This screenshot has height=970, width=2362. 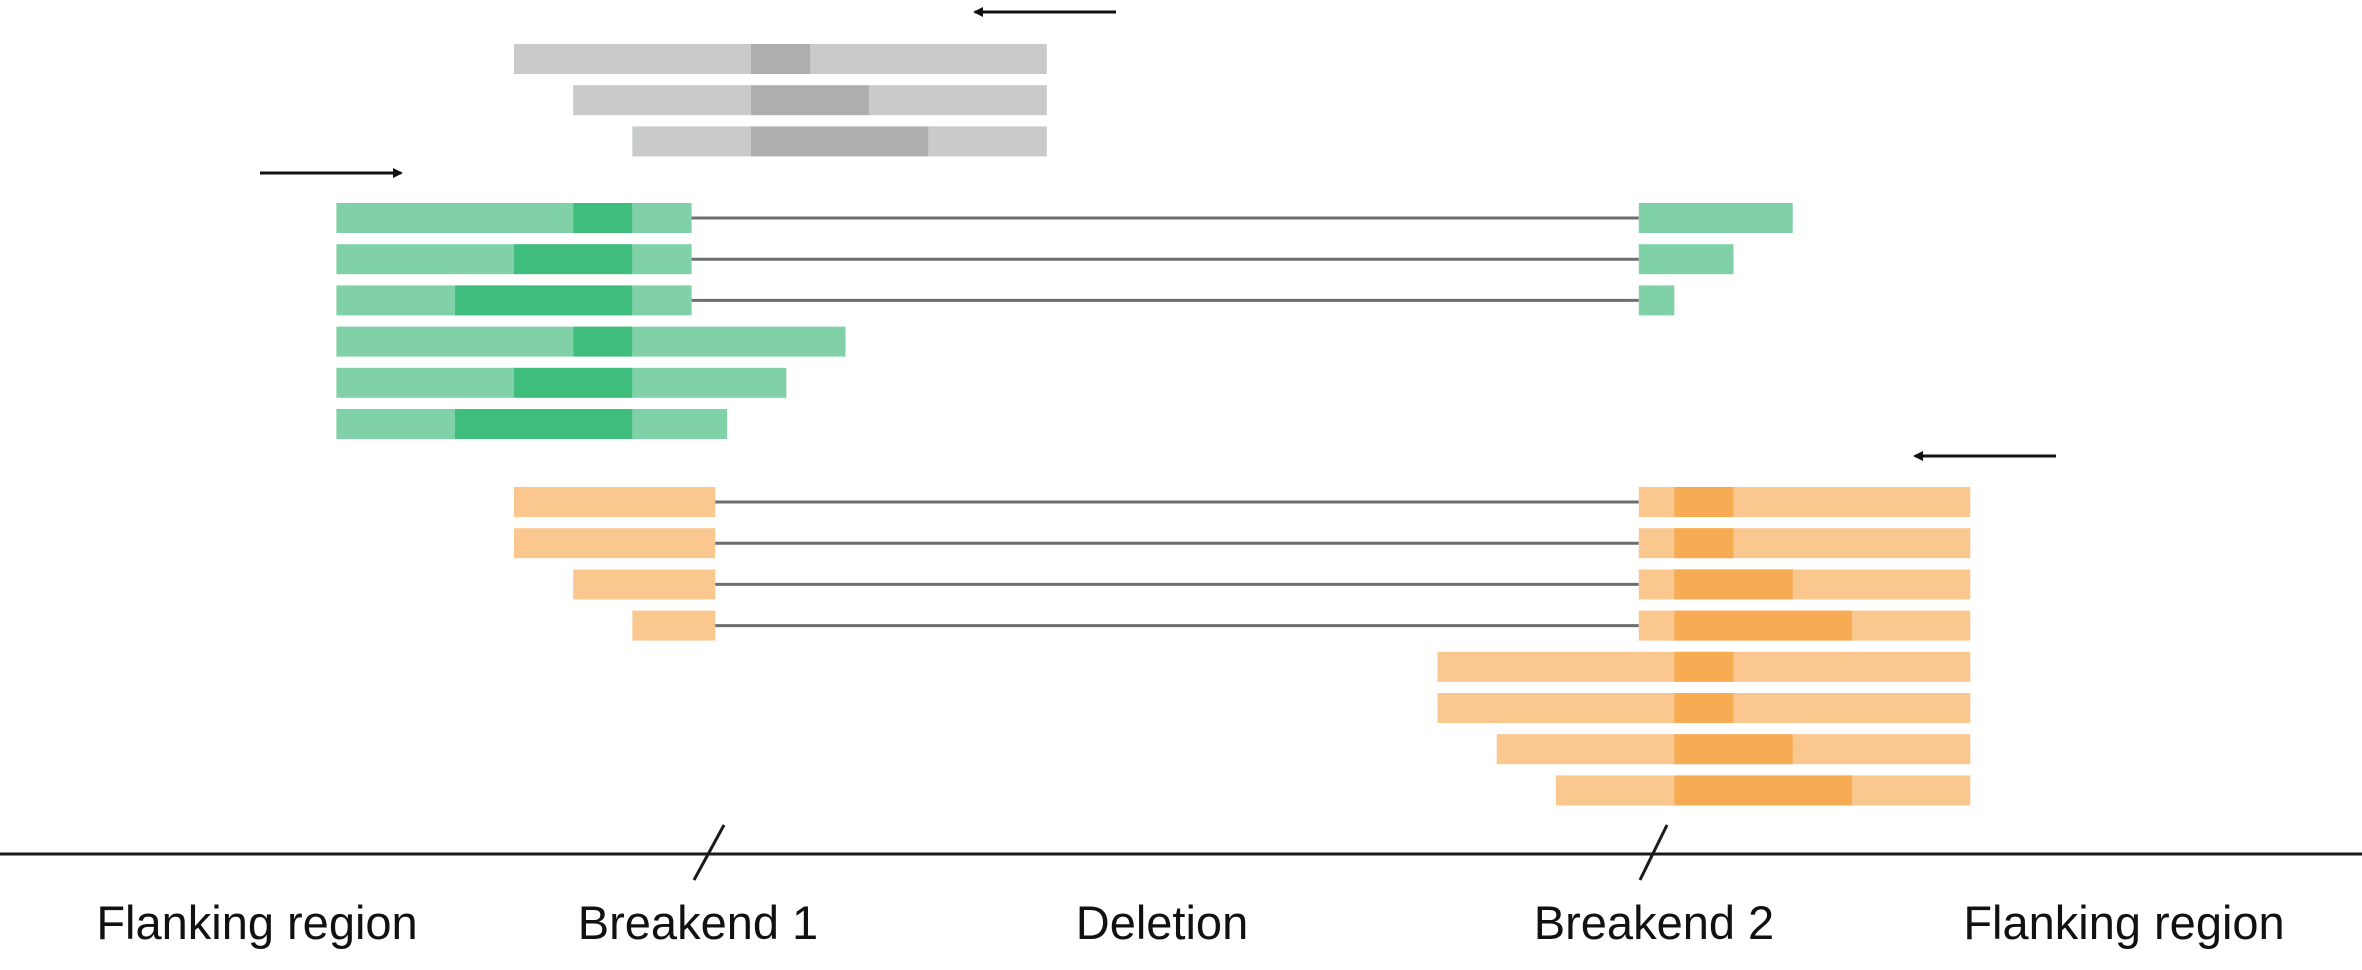 What do you see at coordinates (1654, 922) in the screenshot?
I see `breakend-2-label: Breakend 2` at bounding box center [1654, 922].